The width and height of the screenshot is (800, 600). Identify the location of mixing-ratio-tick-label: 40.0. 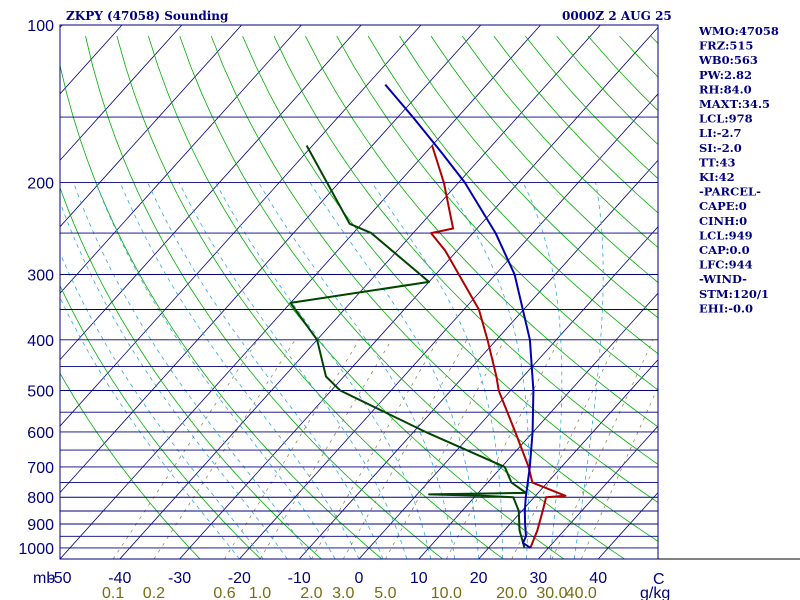
(581, 592).